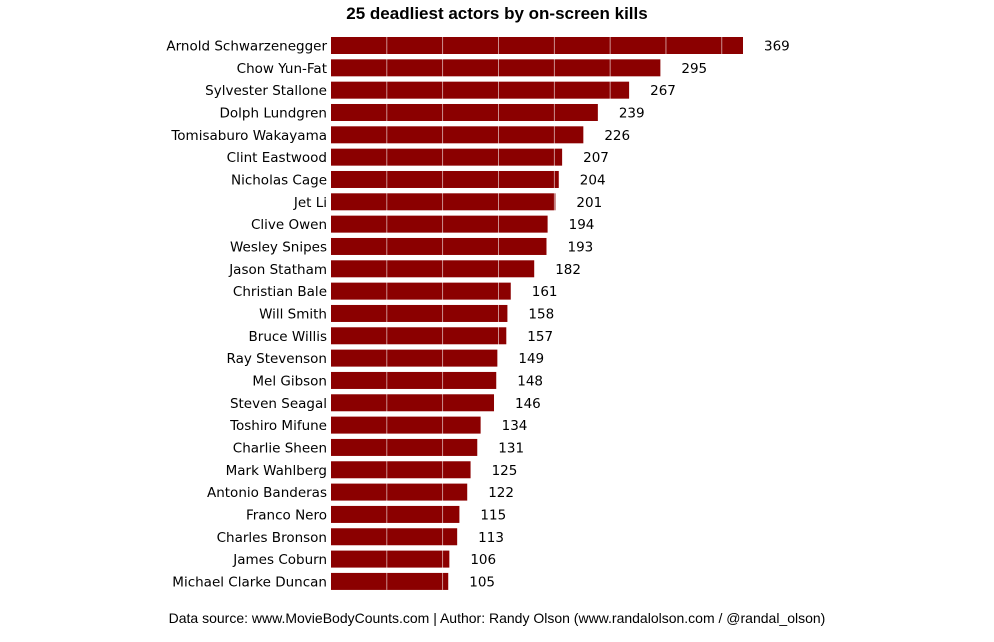  Describe the element at coordinates (596, 158) in the screenshot. I see `value-label-5: 207` at that location.